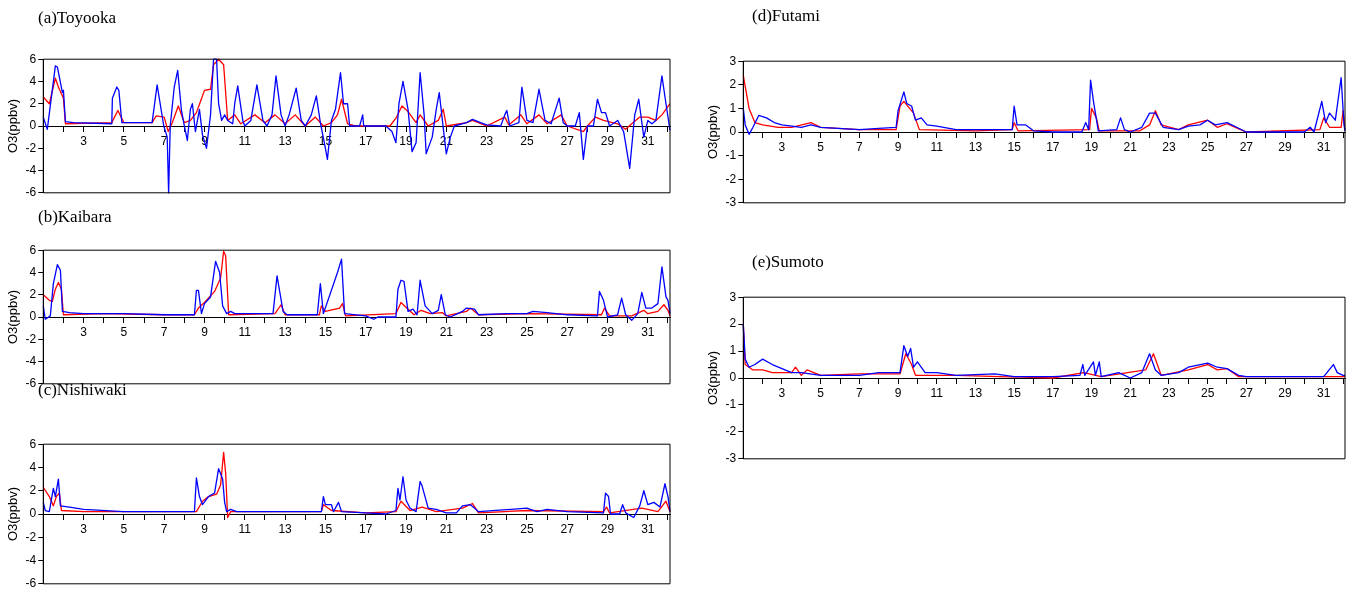 This screenshot has width=1365, height=594. Describe the element at coordinates (786, 16) in the screenshot. I see `chart-title: (d)Futami` at that location.